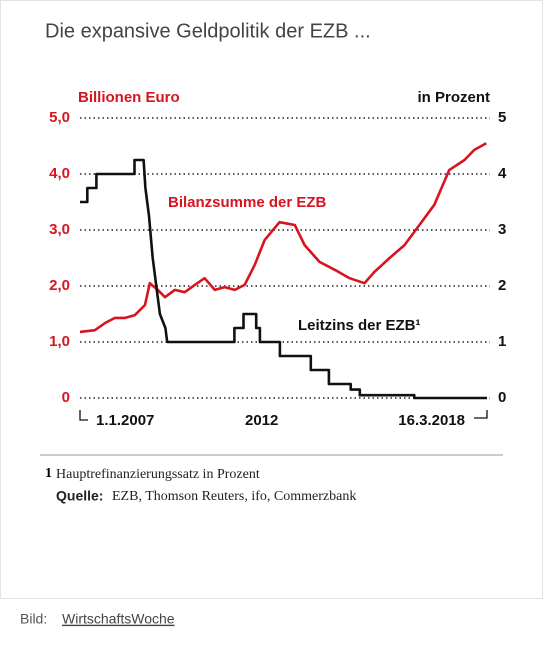 The height and width of the screenshot is (645, 543). What do you see at coordinates (502, 229) in the screenshot?
I see `y2-tick-label: 3` at bounding box center [502, 229].